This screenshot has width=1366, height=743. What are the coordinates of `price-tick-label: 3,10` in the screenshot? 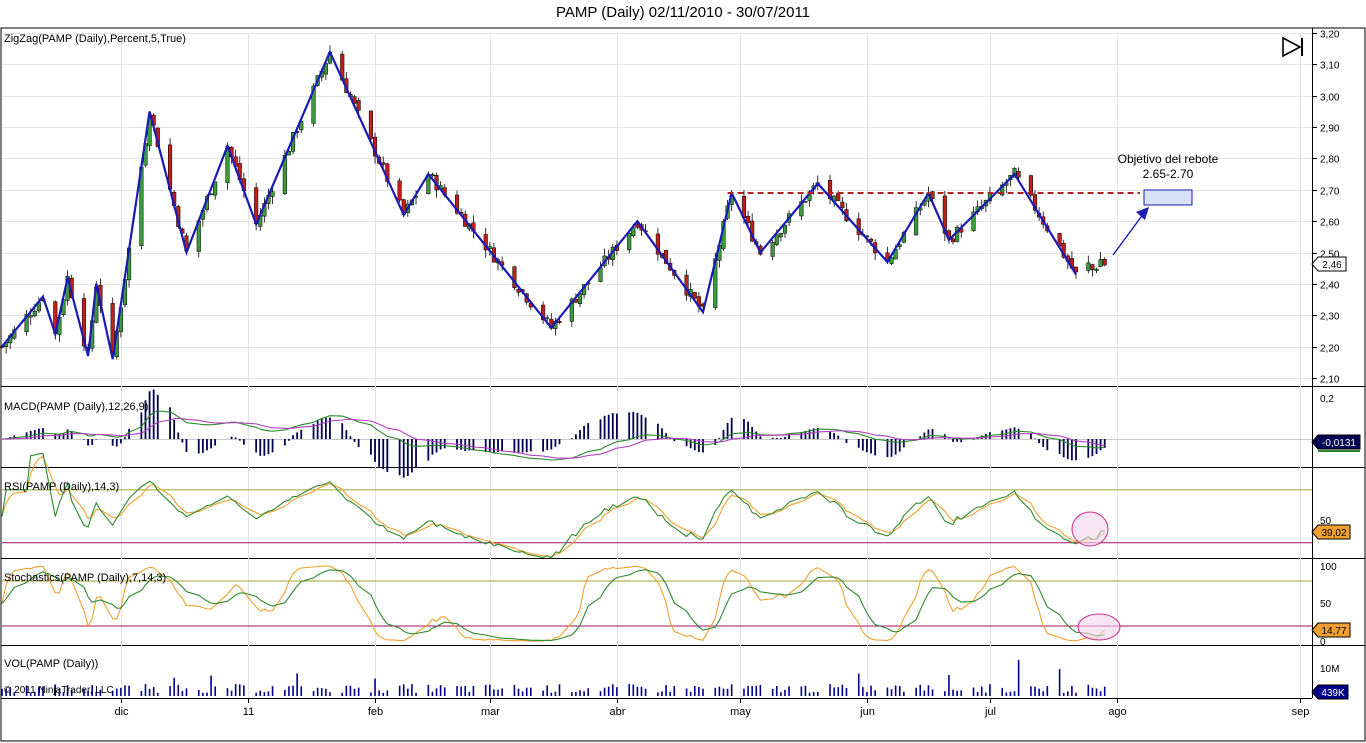 It's located at (1330, 66).